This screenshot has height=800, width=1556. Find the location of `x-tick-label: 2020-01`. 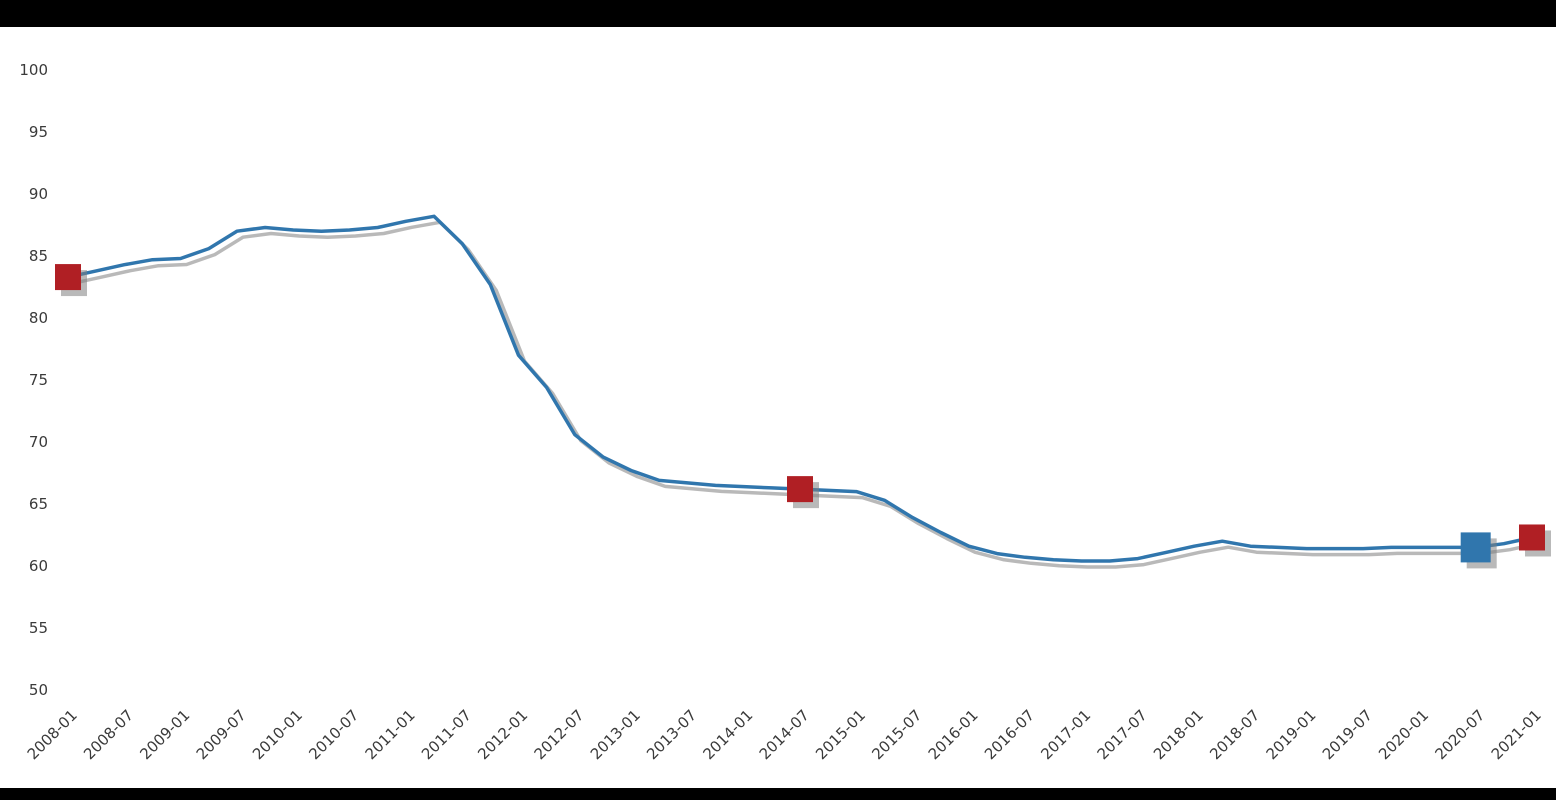

x-tick-label: 2020-01 is located at coordinates (1403, 734).